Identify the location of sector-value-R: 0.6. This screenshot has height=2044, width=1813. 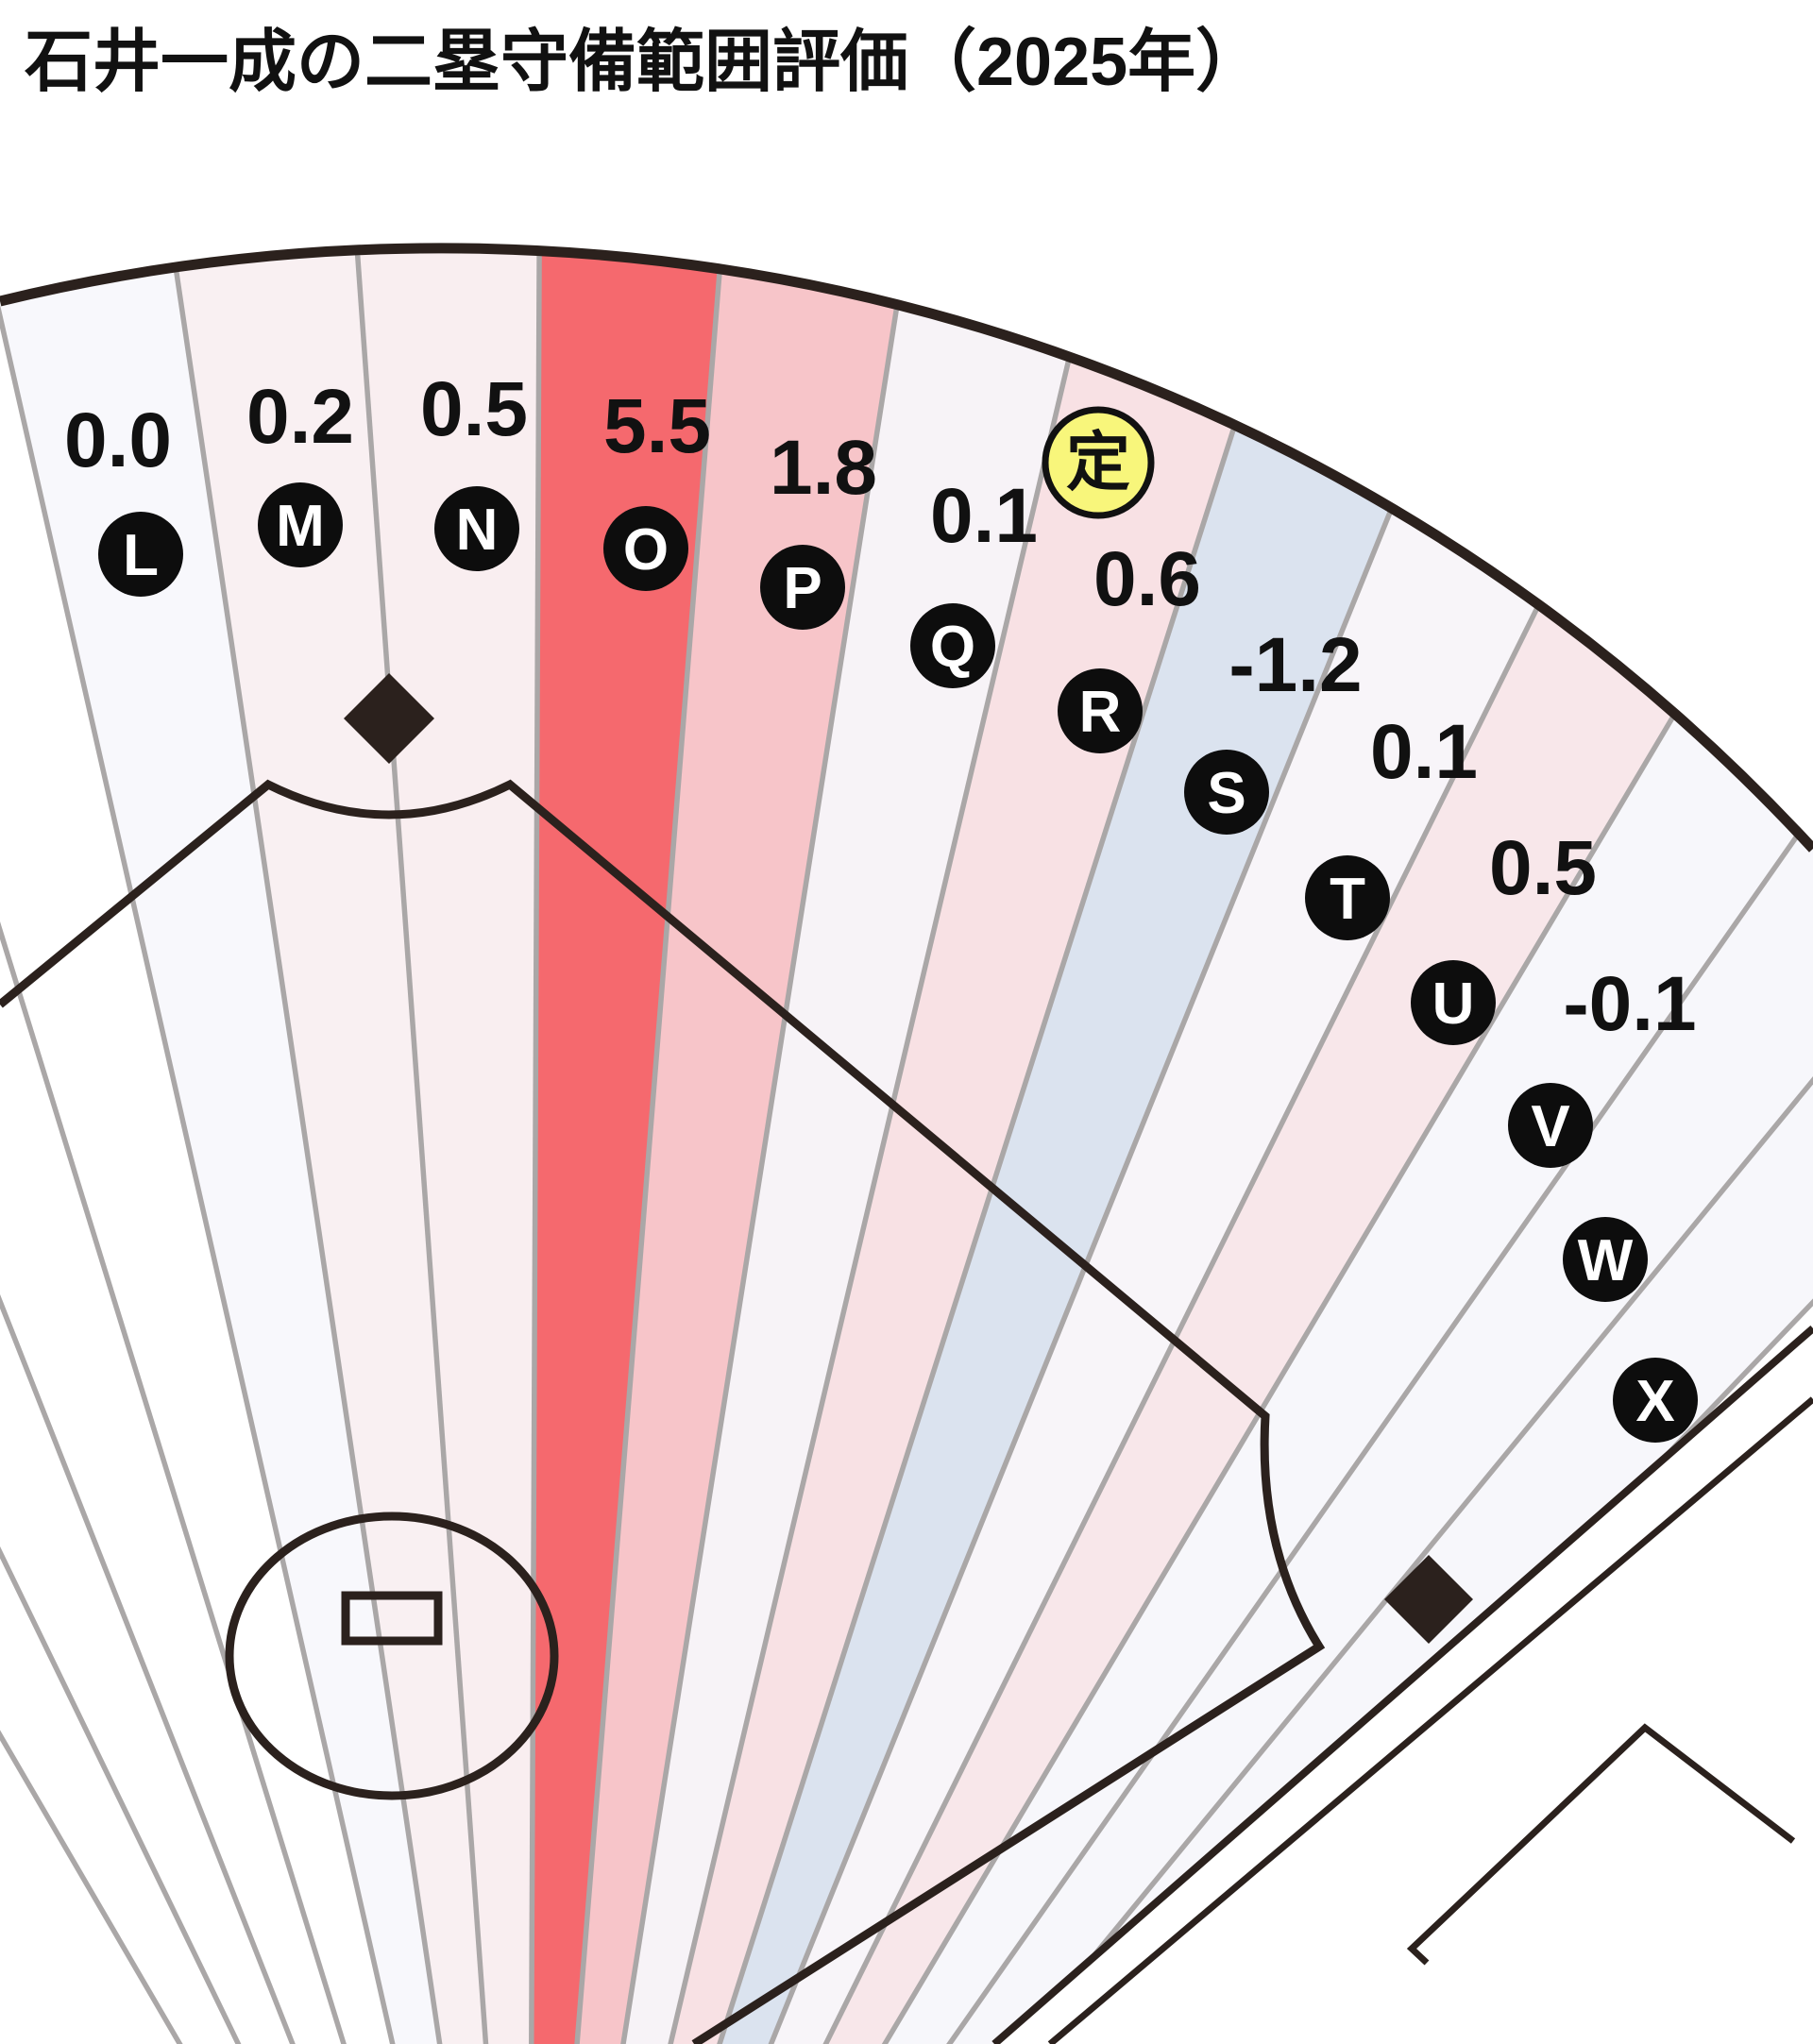
(1147, 579).